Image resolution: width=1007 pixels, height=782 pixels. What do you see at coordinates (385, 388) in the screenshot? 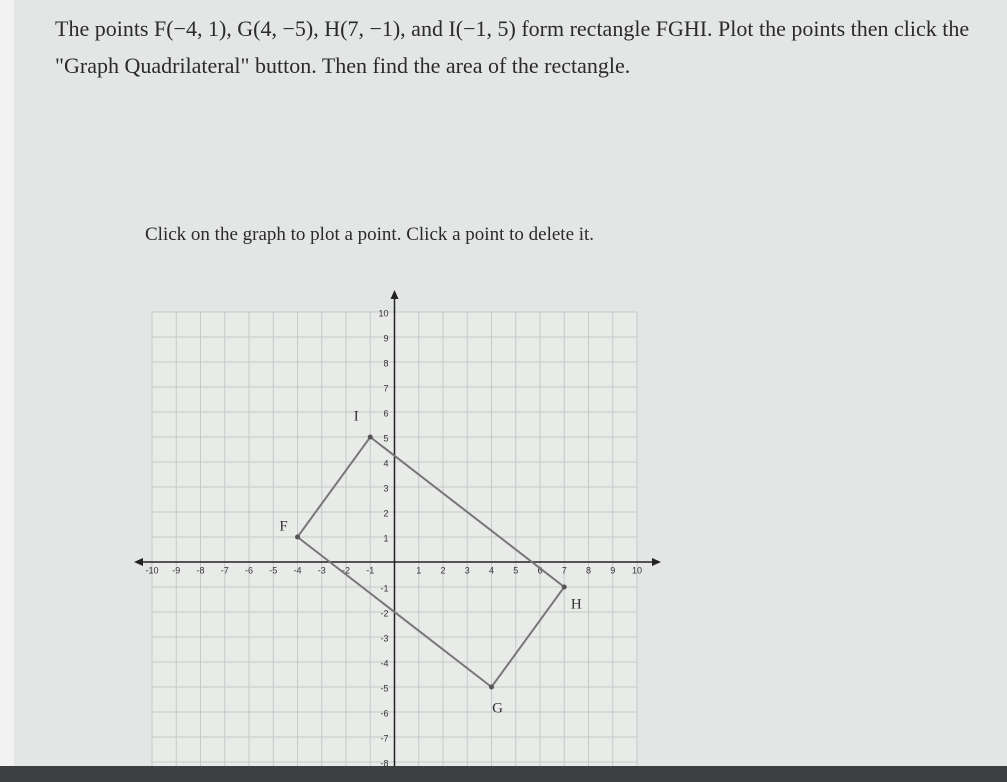
I see `y-tick-label: 7` at bounding box center [385, 388].